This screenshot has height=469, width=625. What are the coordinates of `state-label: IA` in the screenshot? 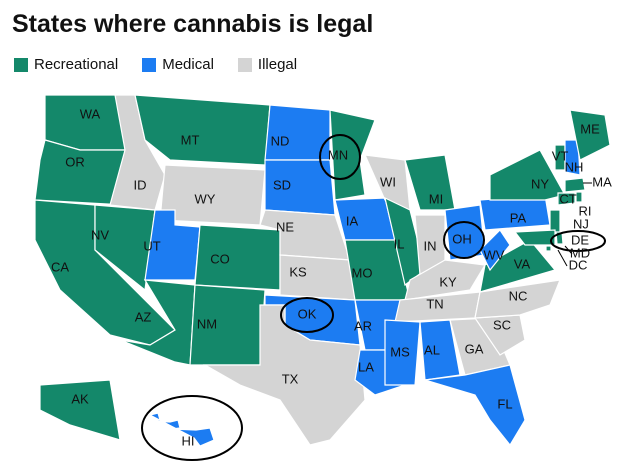 It's located at (352, 220).